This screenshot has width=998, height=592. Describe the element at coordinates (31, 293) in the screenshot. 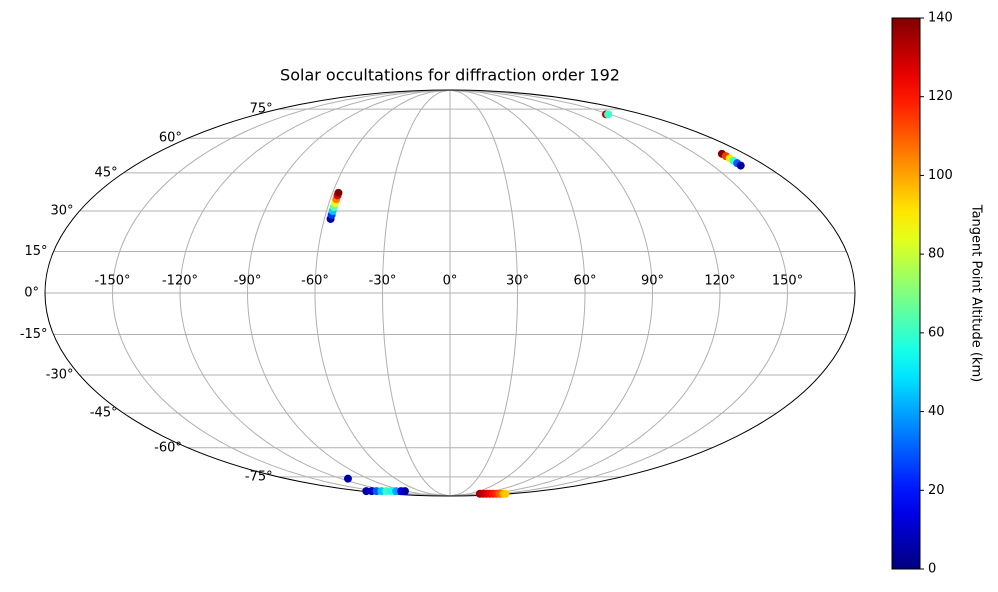

I see `y-tick-label: 0°` at that location.